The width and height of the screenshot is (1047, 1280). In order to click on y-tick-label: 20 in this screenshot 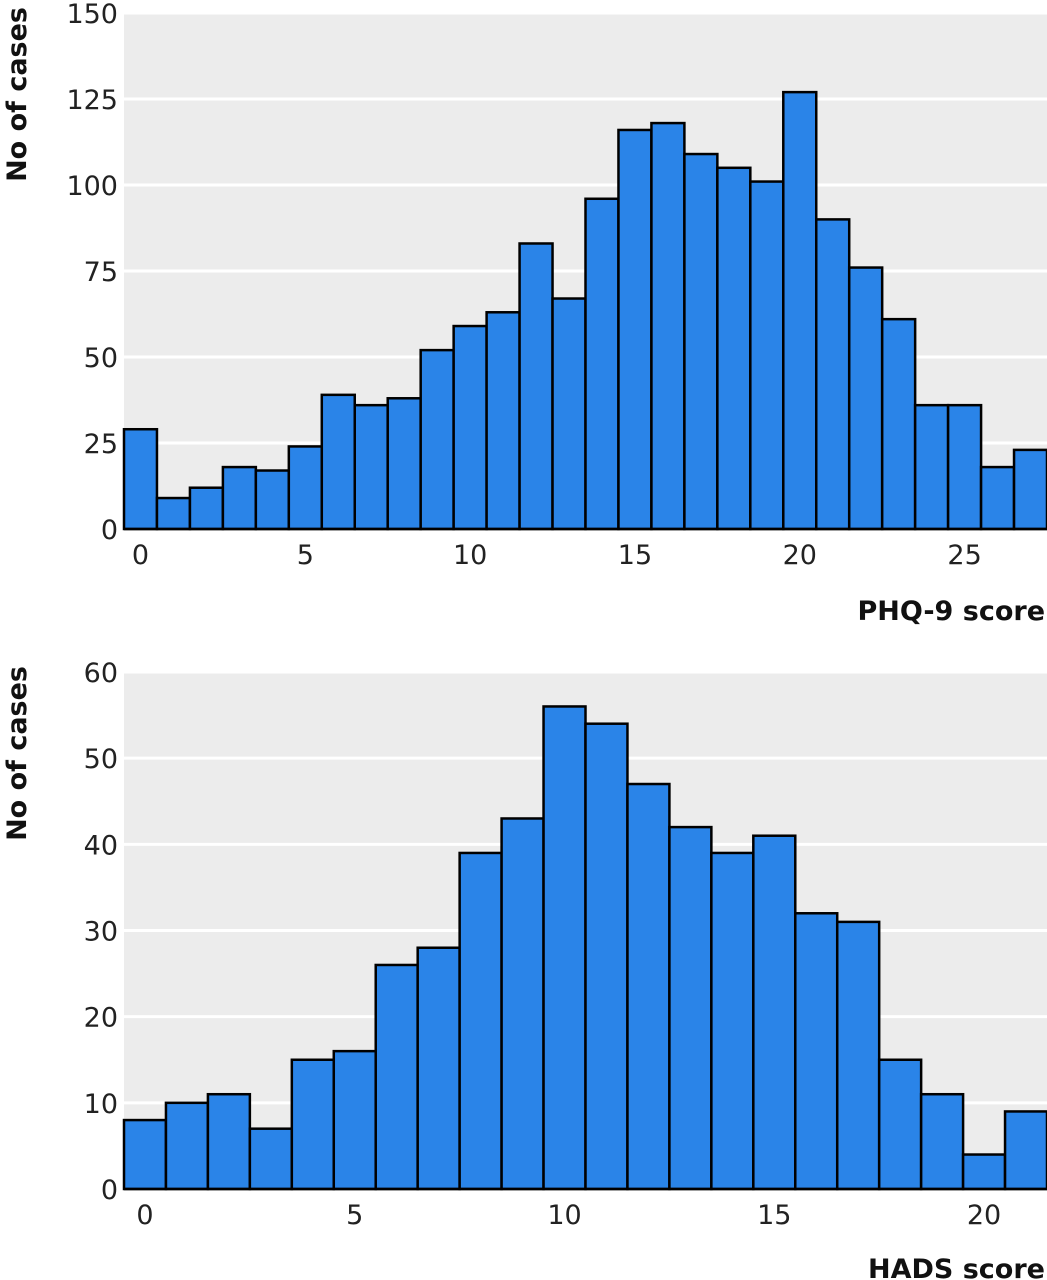, I will do `click(101, 1018)`.